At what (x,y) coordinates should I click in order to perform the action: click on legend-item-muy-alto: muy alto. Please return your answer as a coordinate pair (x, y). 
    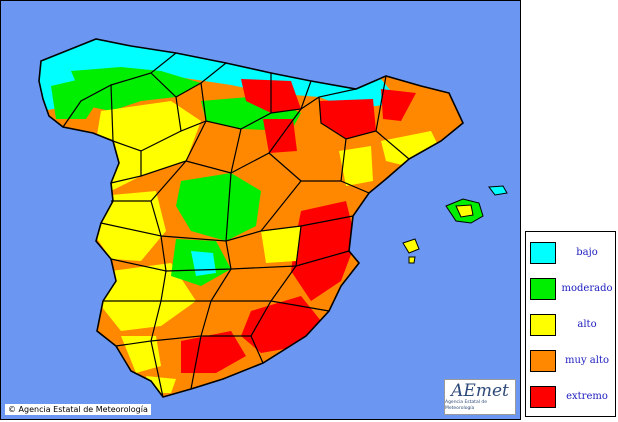
    Looking at the image, I should click on (570, 362).